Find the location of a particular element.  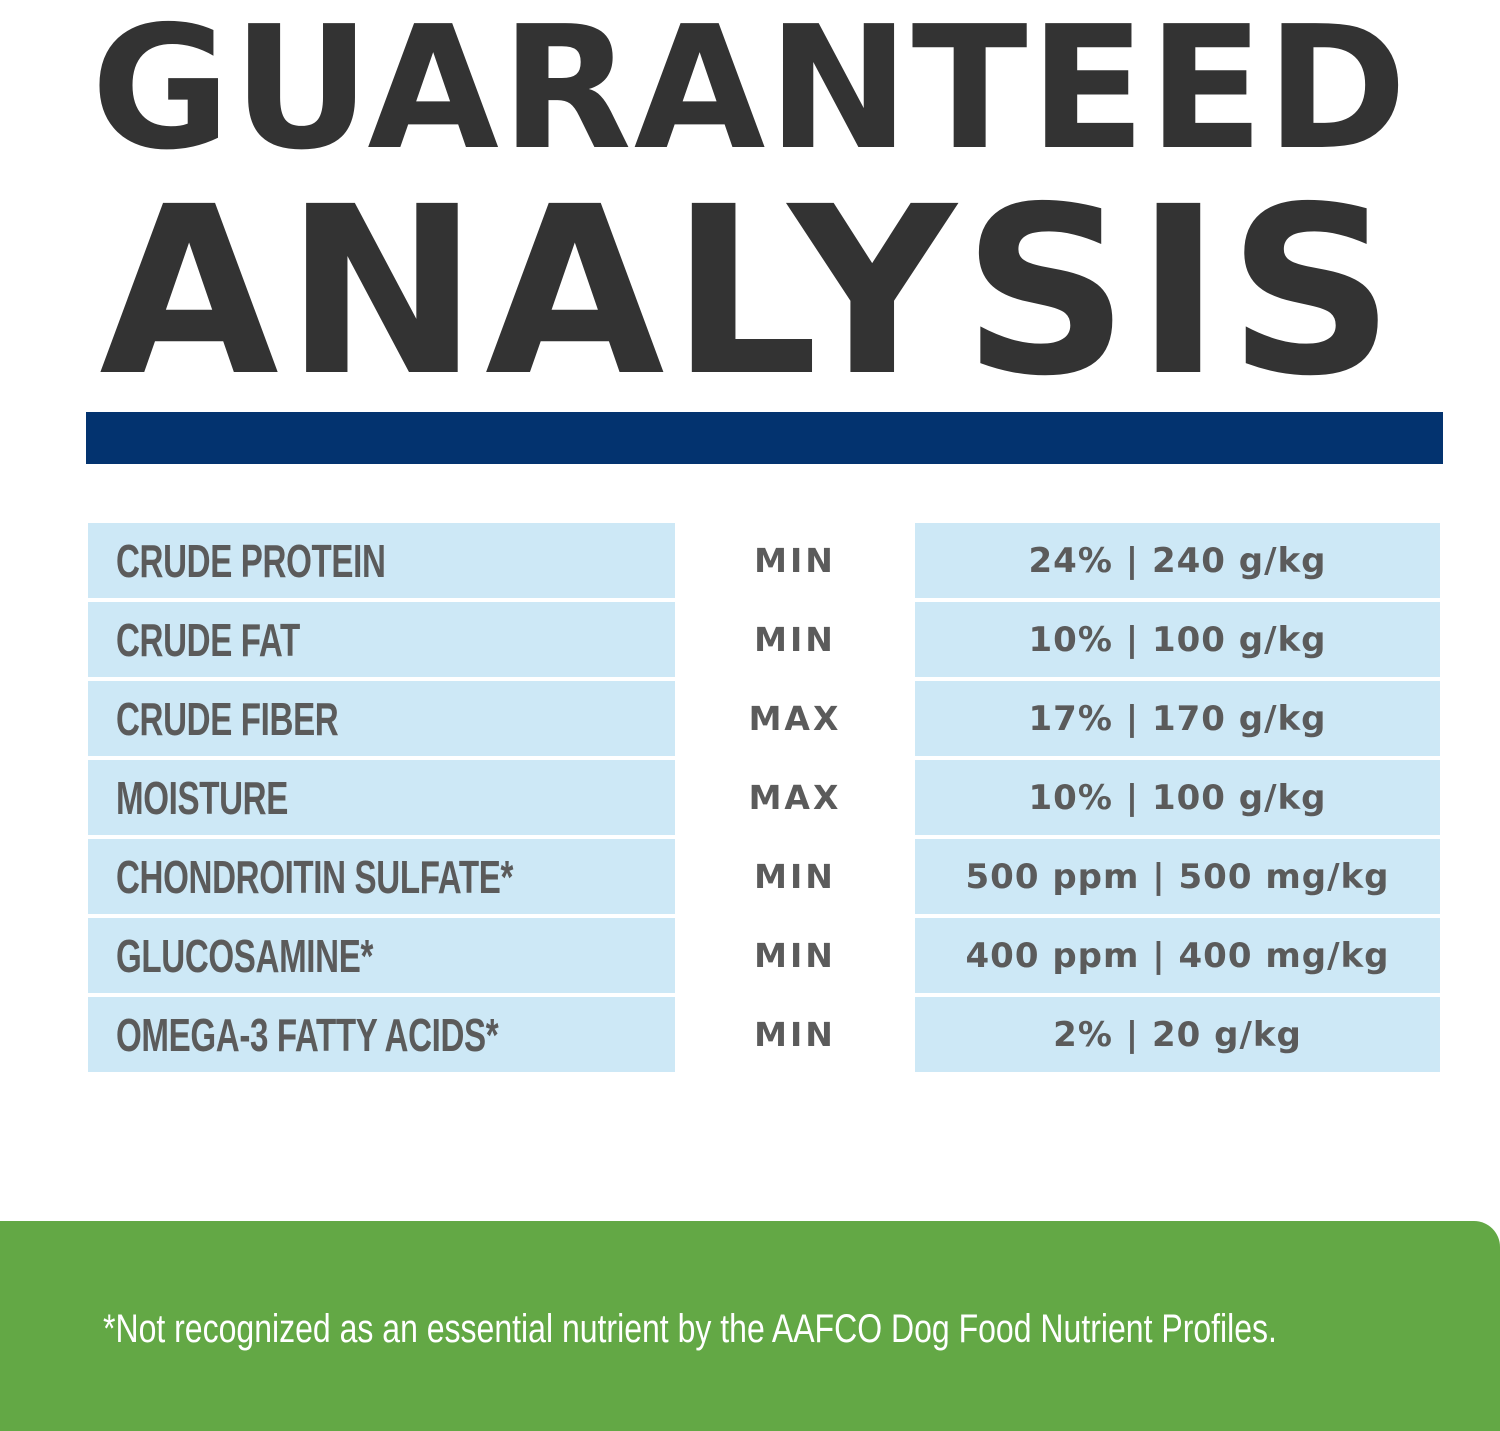

nutrient-name-cell: CRUDE FAT is located at coordinates (381, 639).